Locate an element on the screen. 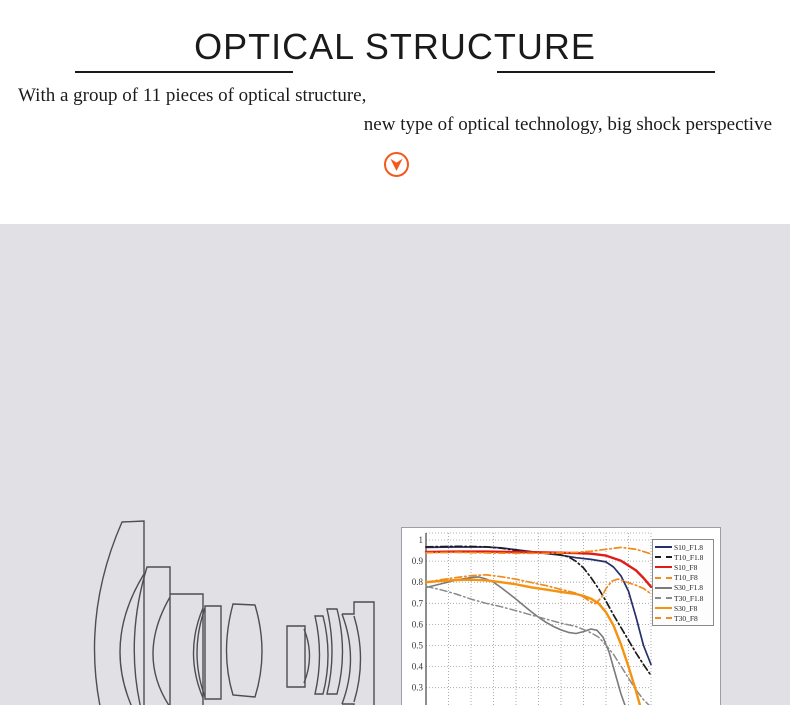 The height and width of the screenshot is (705, 790). svg-text: 0.3 is located at coordinates (418, 688).